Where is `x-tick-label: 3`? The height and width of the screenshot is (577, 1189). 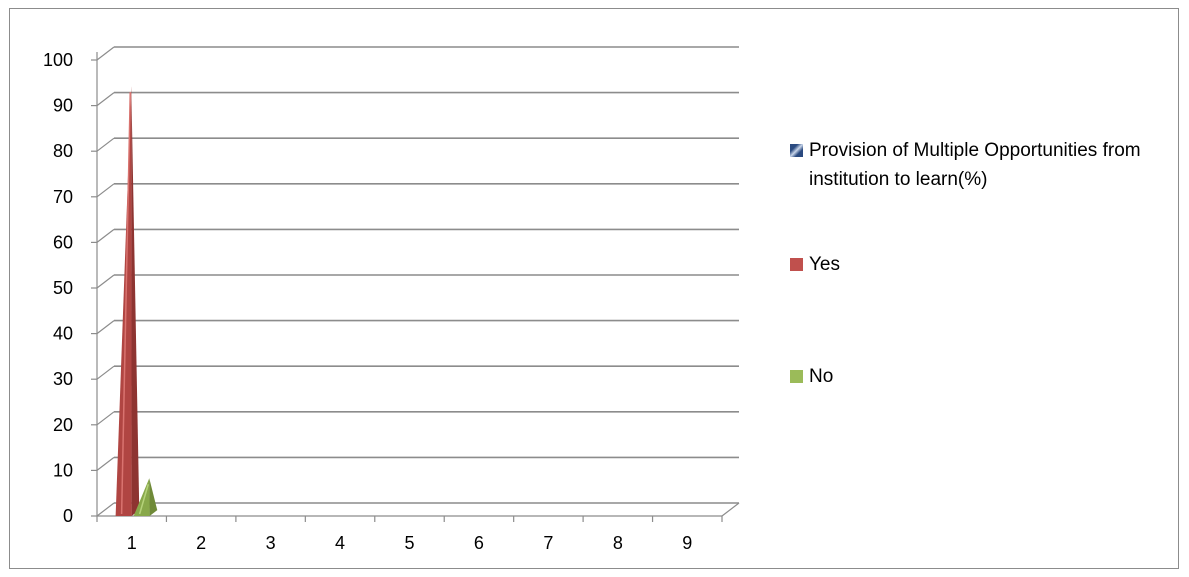
x-tick-label: 3 is located at coordinates (271, 543).